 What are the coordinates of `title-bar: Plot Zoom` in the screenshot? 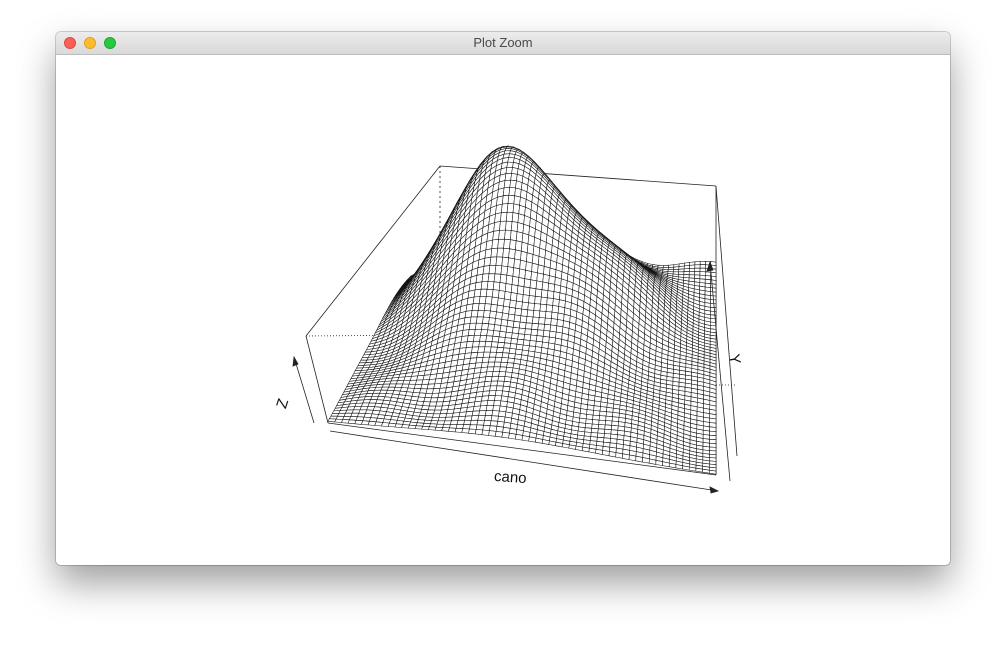 It's located at (503, 43).